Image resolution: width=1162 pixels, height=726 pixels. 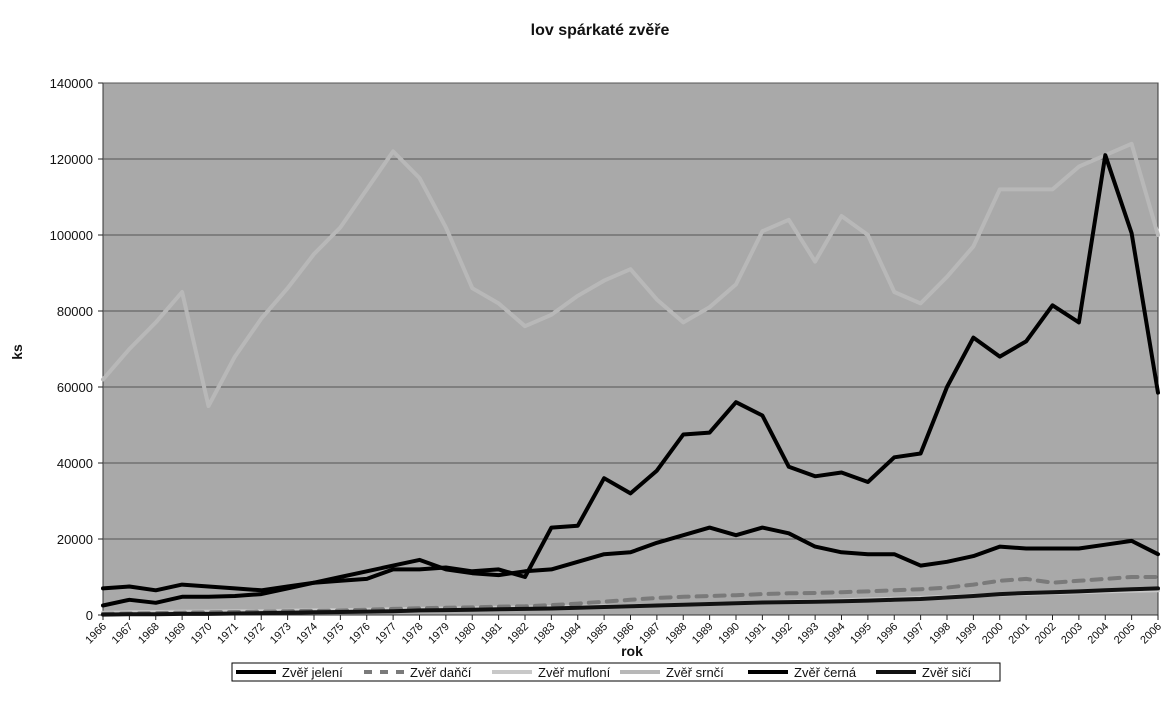 What do you see at coordinates (386, 634) in the screenshot?
I see `x-tick-label: 1977` at bounding box center [386, 634].